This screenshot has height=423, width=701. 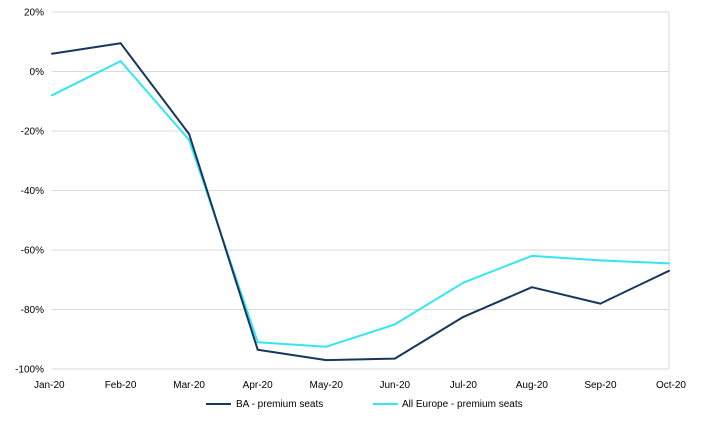 What do you see at coordinates (49, 385) in the screenshot?
I see `x-tick-label: Jan-20` at bounding box center [49, 385].